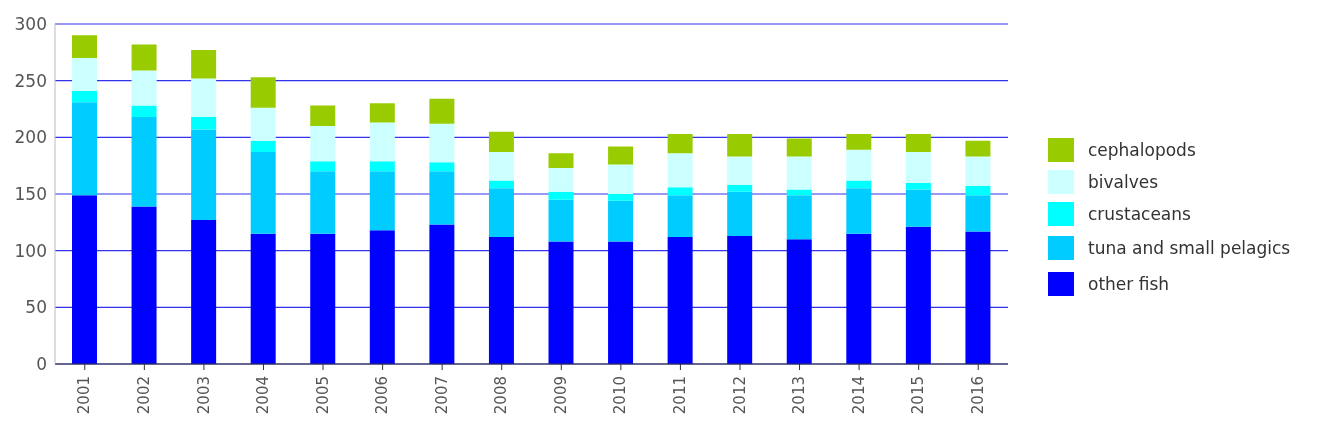  What do you see at coordinates (322, 395) in the screenshot?
I see `x-tick-label: 2005` at bounding box center [322, 395].